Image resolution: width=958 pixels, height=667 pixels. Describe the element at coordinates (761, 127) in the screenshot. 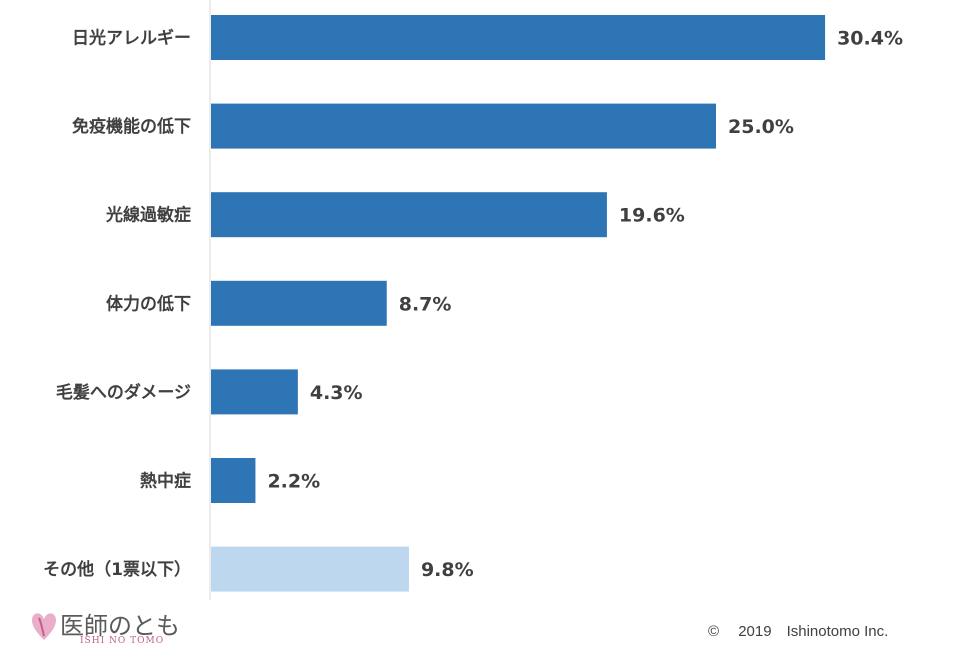

I see `value-label-2: 25.0%` at that location.